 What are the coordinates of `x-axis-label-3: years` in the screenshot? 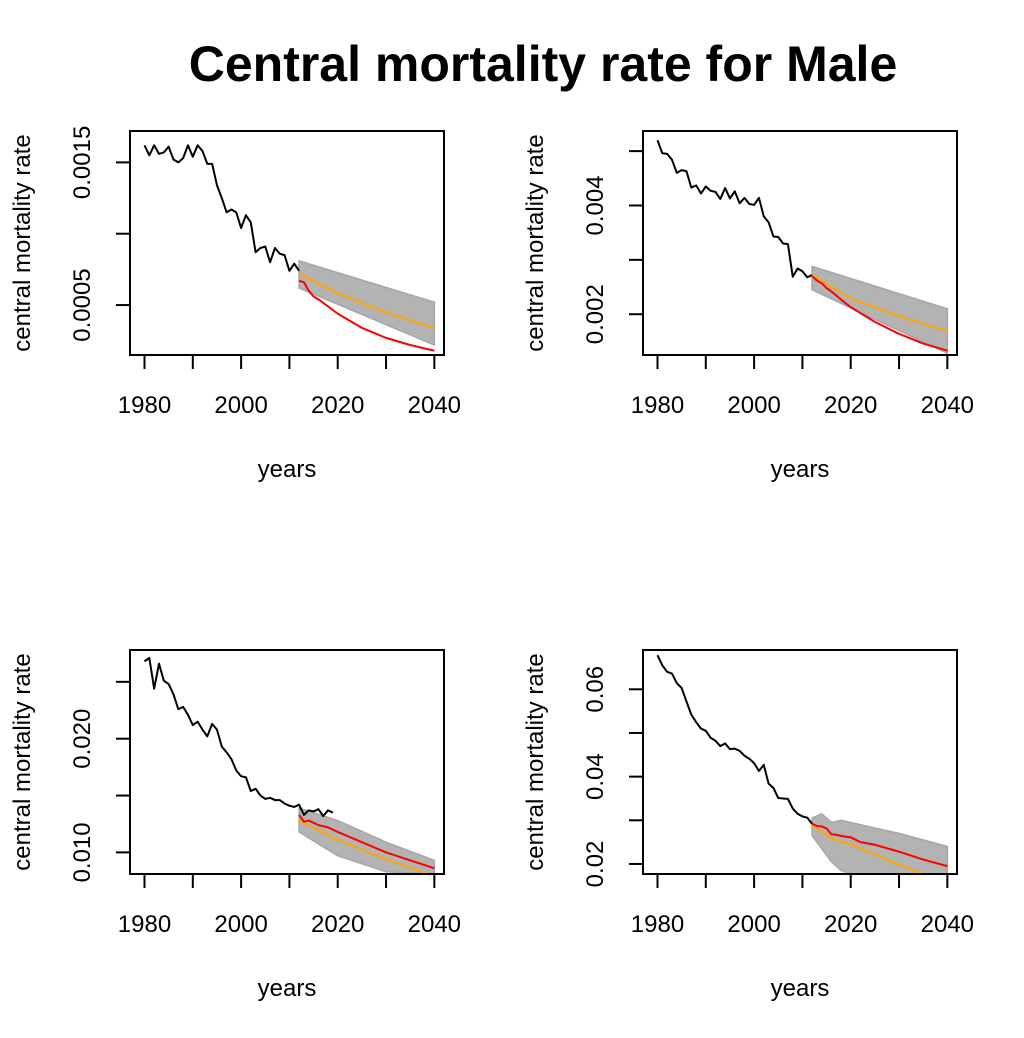 It's located at (287, 988).